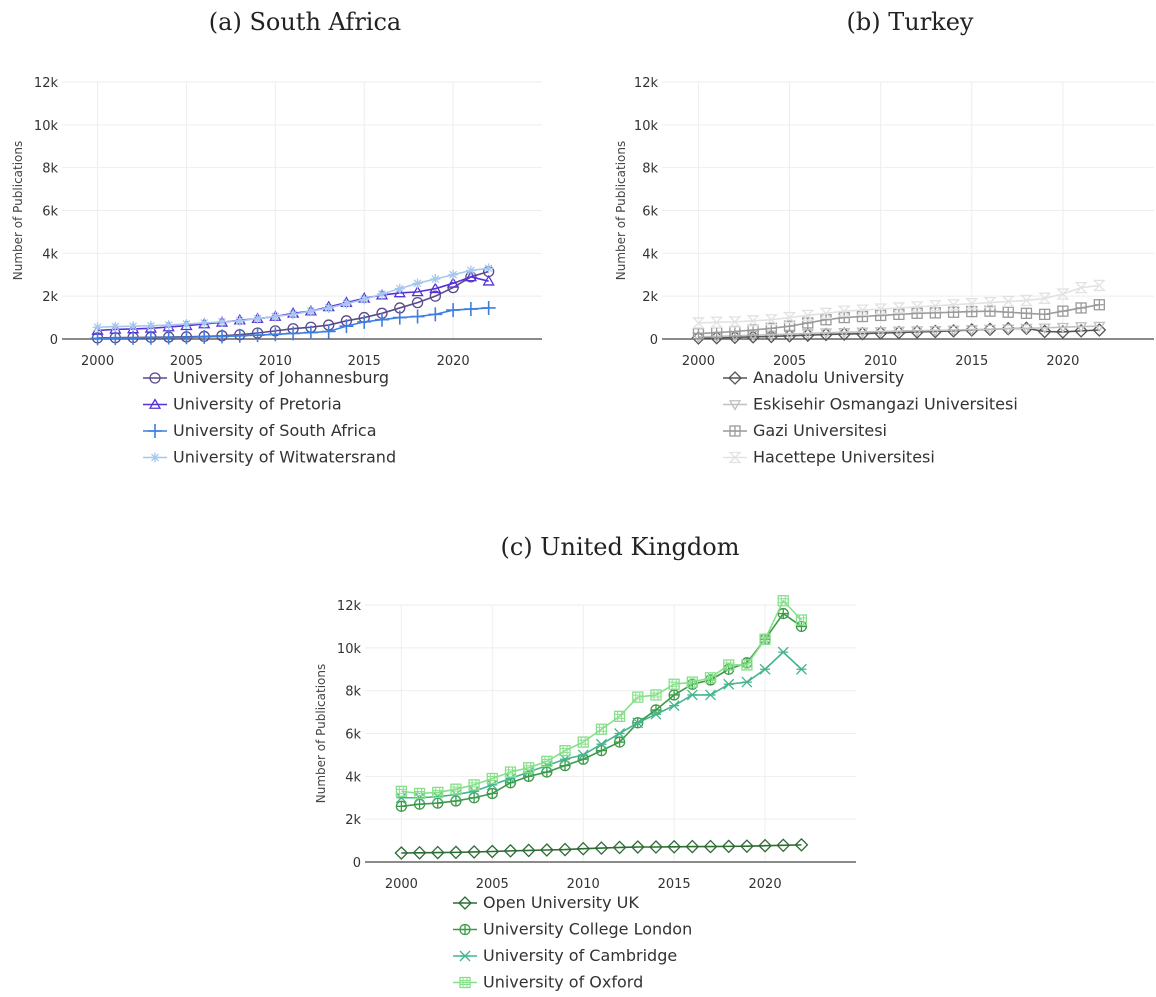 This screenshot has height=997, width=1156. What do you see at coordinates (654, 340) in the screenshot?
I see `y-tick-label: 0` at bounding box center [654, 340].